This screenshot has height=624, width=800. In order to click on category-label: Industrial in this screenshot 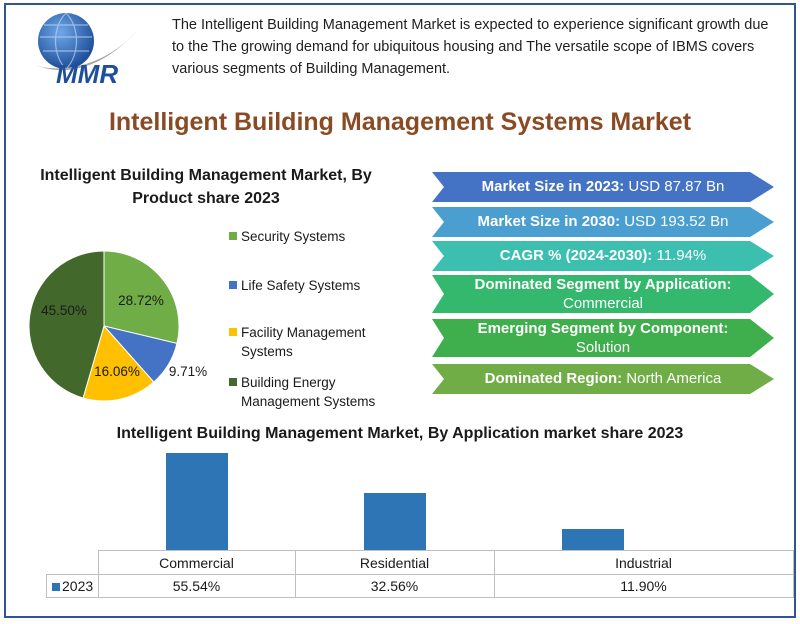, I will do `click(643, 563)`.